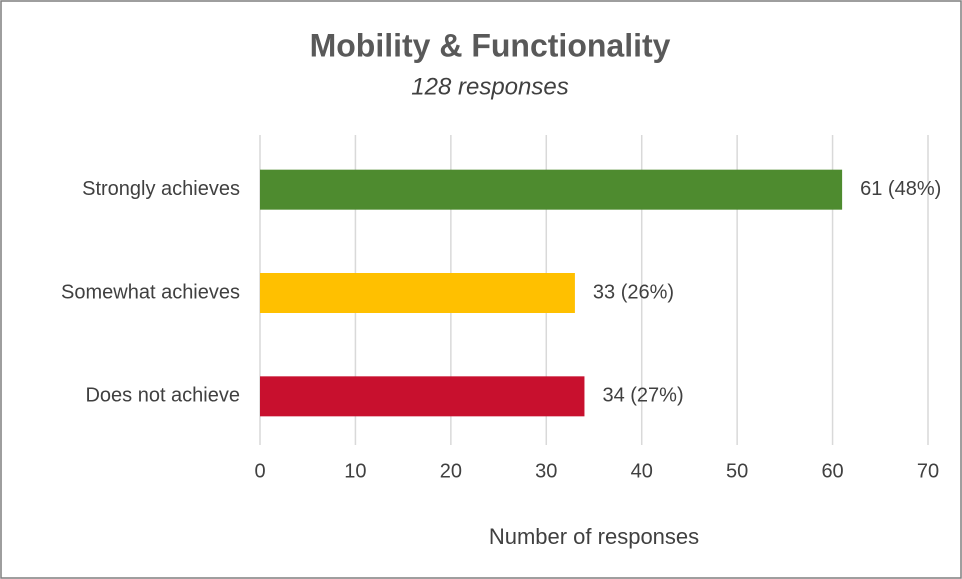  What do you see at coordinates (594, 536) in the screenshot?
I see `x-axis-title: Number of responses` at bounding box center [594, 536].